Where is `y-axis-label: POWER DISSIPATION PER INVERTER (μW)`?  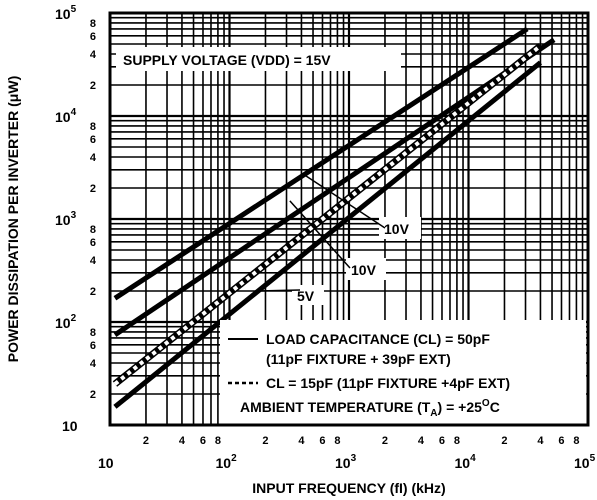
y-axis-label: POWER DISSIPATION PER INVERTER (μW) is located at coordinates (13, 219).